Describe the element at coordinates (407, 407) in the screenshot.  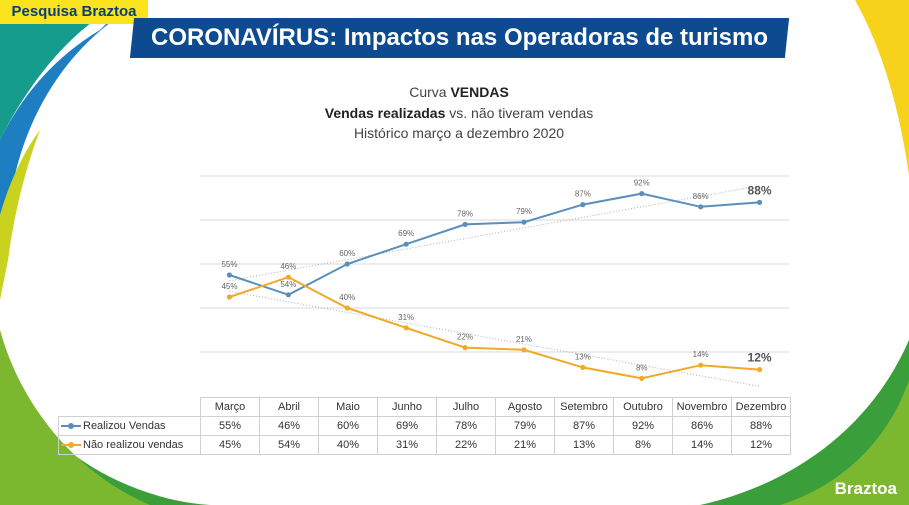
I see `category-header: Junho` at that location.